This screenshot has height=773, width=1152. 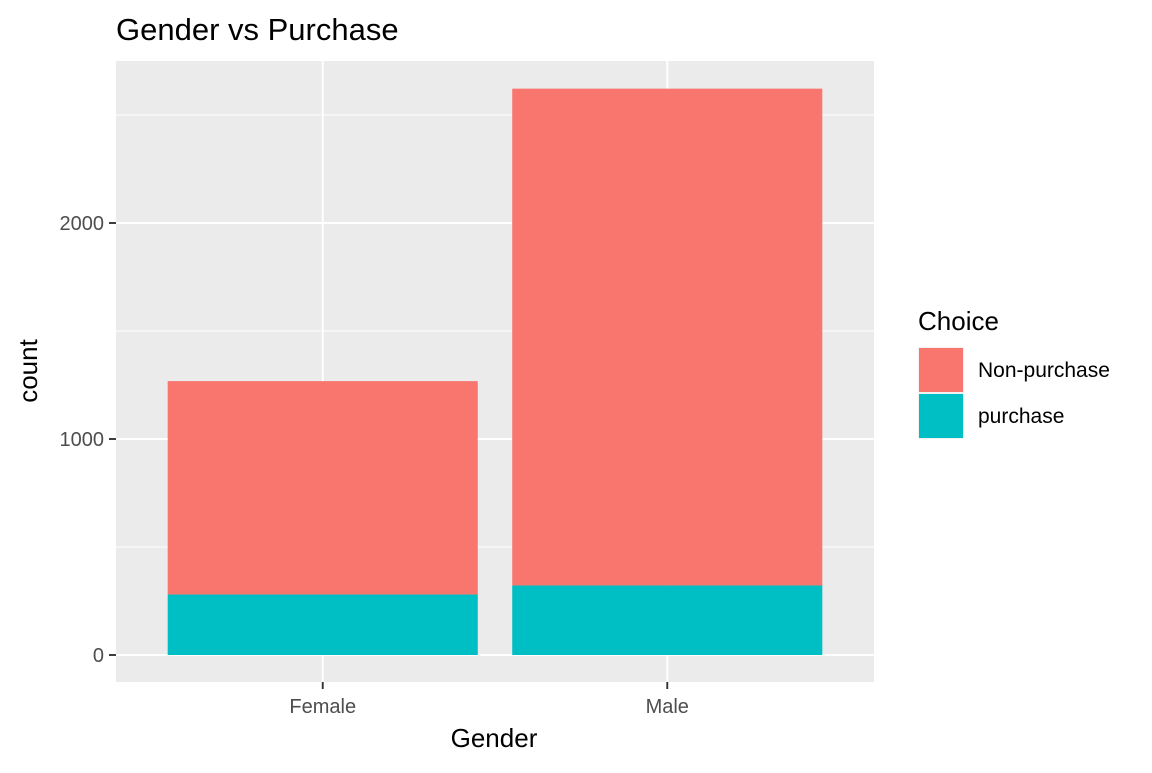 What do you see at coordinates (322, 488) in the screenshot?
I see `bar-female-non-purchase` at bounding box center [322, 488].